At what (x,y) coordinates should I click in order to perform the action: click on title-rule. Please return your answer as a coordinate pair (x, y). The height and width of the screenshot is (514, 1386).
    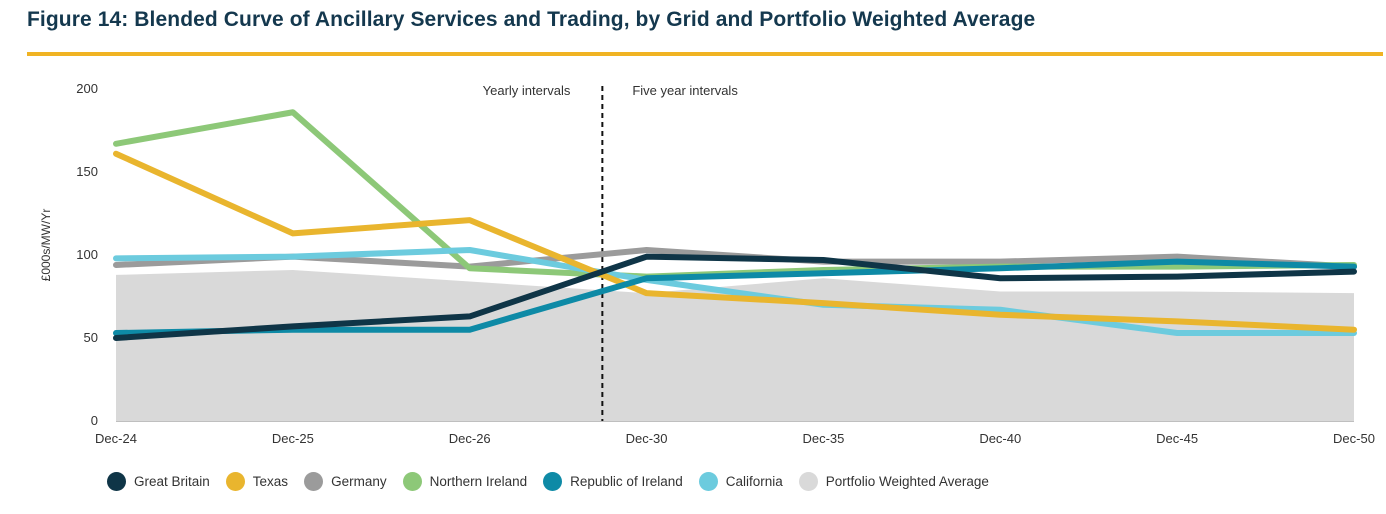
    Looking at the image, I should click on (705, 54).